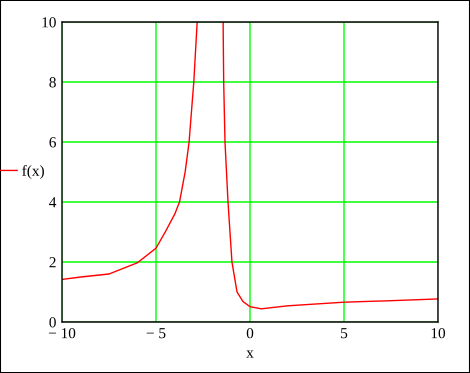 This screenshot has width=470, height=373. What do you see at coordinates (52, 142) in the screenshot?
I see `y-tick-label: 6` at bounding box center [52, 142].